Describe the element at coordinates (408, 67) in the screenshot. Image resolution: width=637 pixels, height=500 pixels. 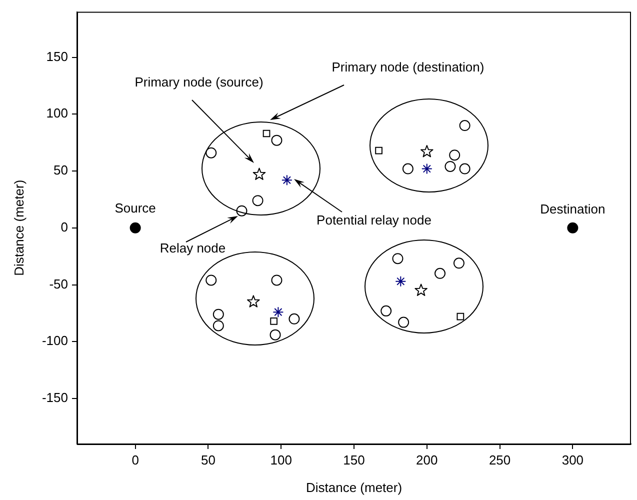
I see `annotation: Primary node (destination)` at that location.